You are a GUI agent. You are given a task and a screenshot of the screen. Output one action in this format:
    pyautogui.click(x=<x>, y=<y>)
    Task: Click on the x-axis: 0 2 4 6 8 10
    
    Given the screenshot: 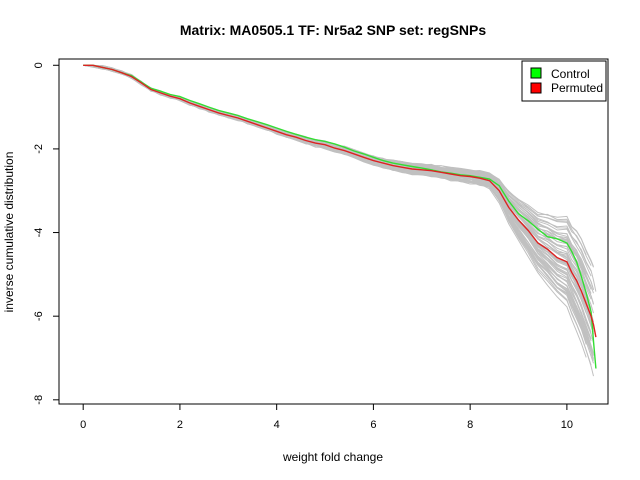 What is the action you would take?
    pyautogui.click(x=326, y=417)
    